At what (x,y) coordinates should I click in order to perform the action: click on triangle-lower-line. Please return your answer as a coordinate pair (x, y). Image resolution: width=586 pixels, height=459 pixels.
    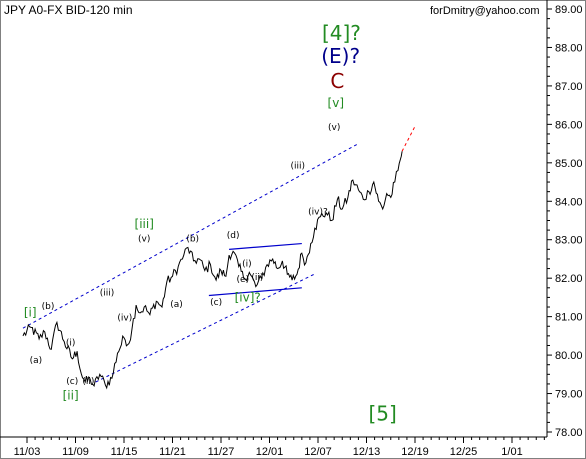
    Looking at the image, I should click on (255, 292).